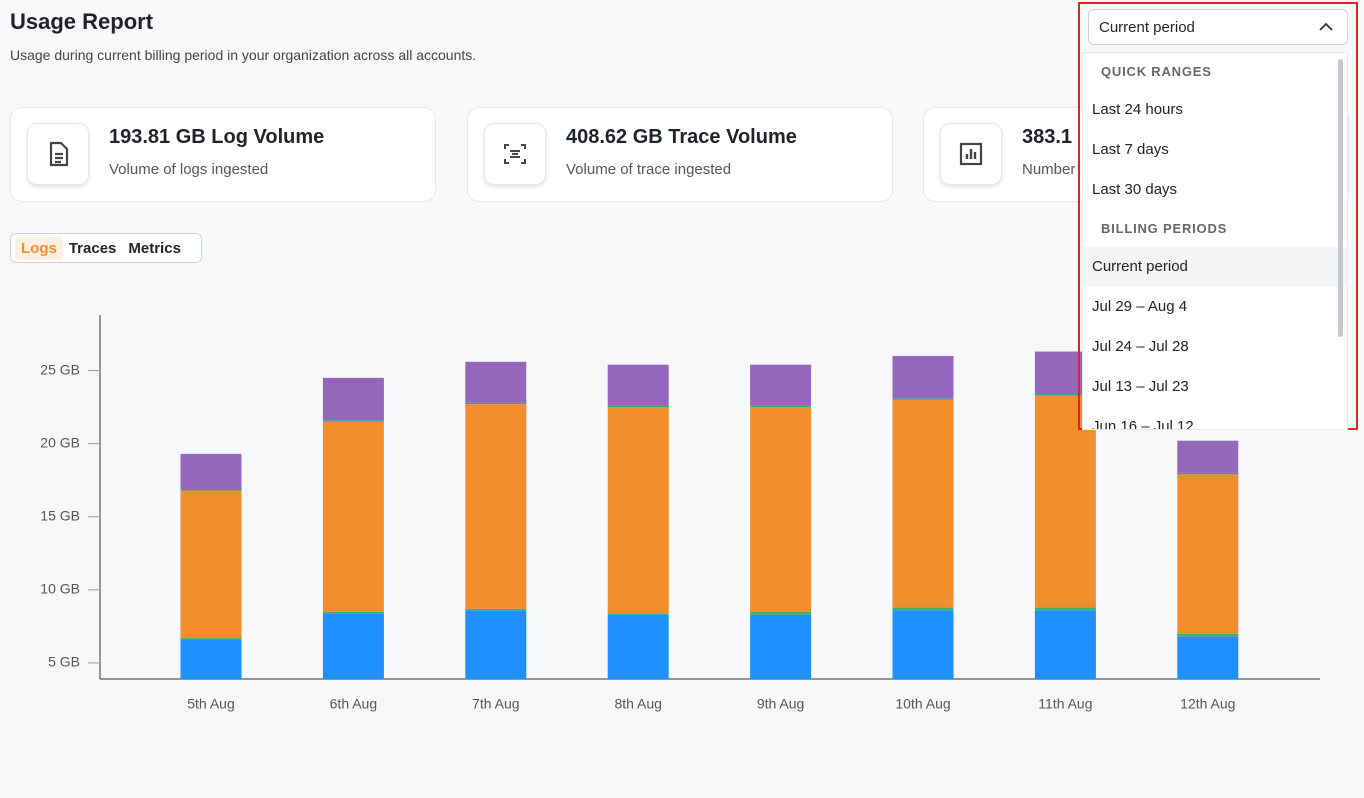 The image size is (1364, 798). Describe the element at coordinates (649, 169) in the screenshot. I see `card-caption: Volume of trace ingested` at that location.